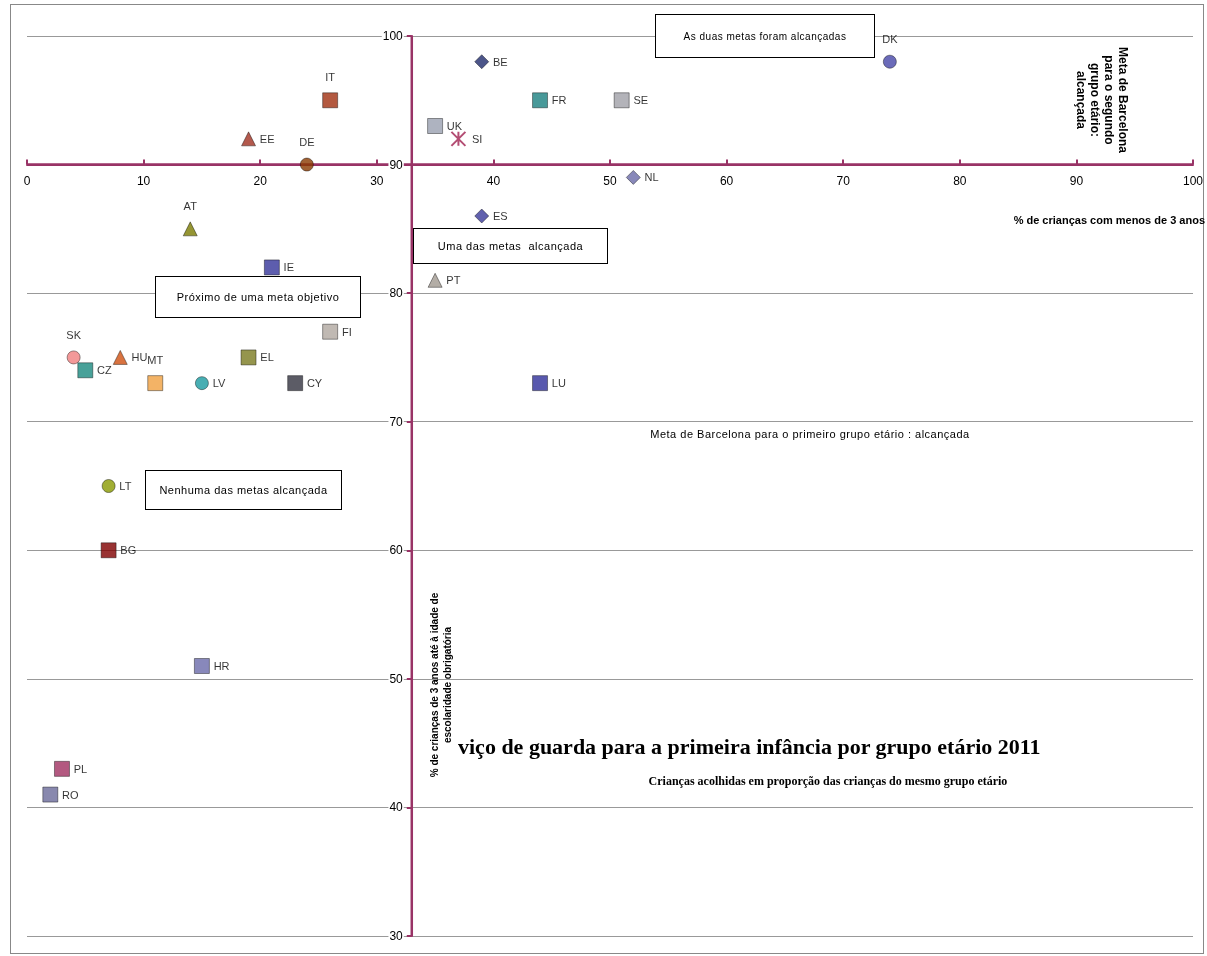 Image resolution: width=1207 pixels, height=956 pixels. Describe the element at coordinates (396, 807) in the screenshot. I see `y-tick-label: 40` at that location.